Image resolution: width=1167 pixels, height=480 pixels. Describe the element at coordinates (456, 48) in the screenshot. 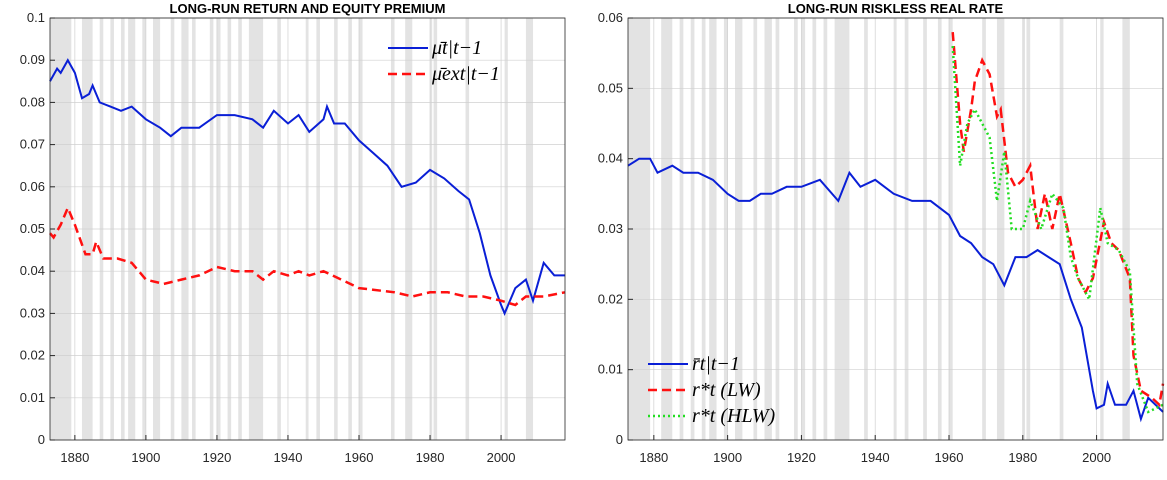

I see `legend-label: μ̄t|t−1` at that location.